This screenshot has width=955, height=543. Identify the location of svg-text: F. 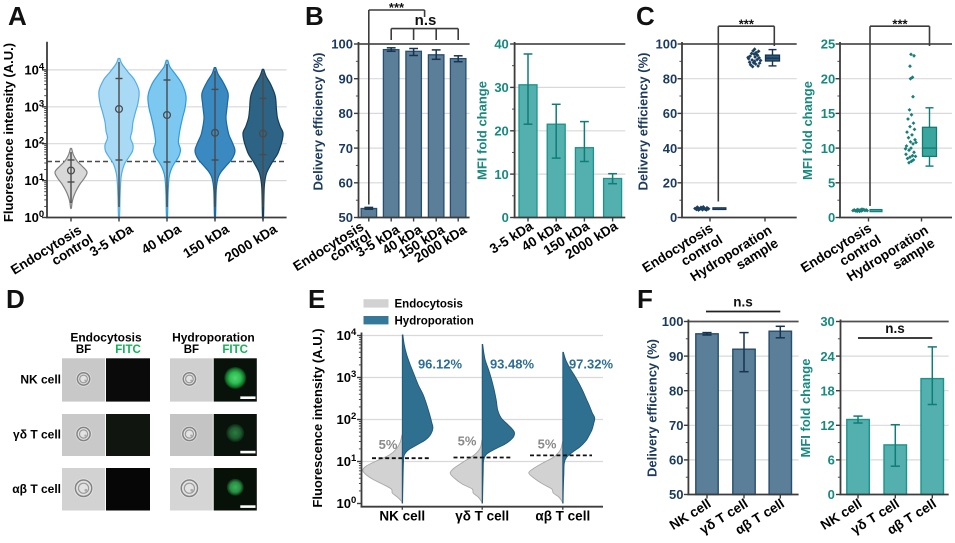
(645, 299).